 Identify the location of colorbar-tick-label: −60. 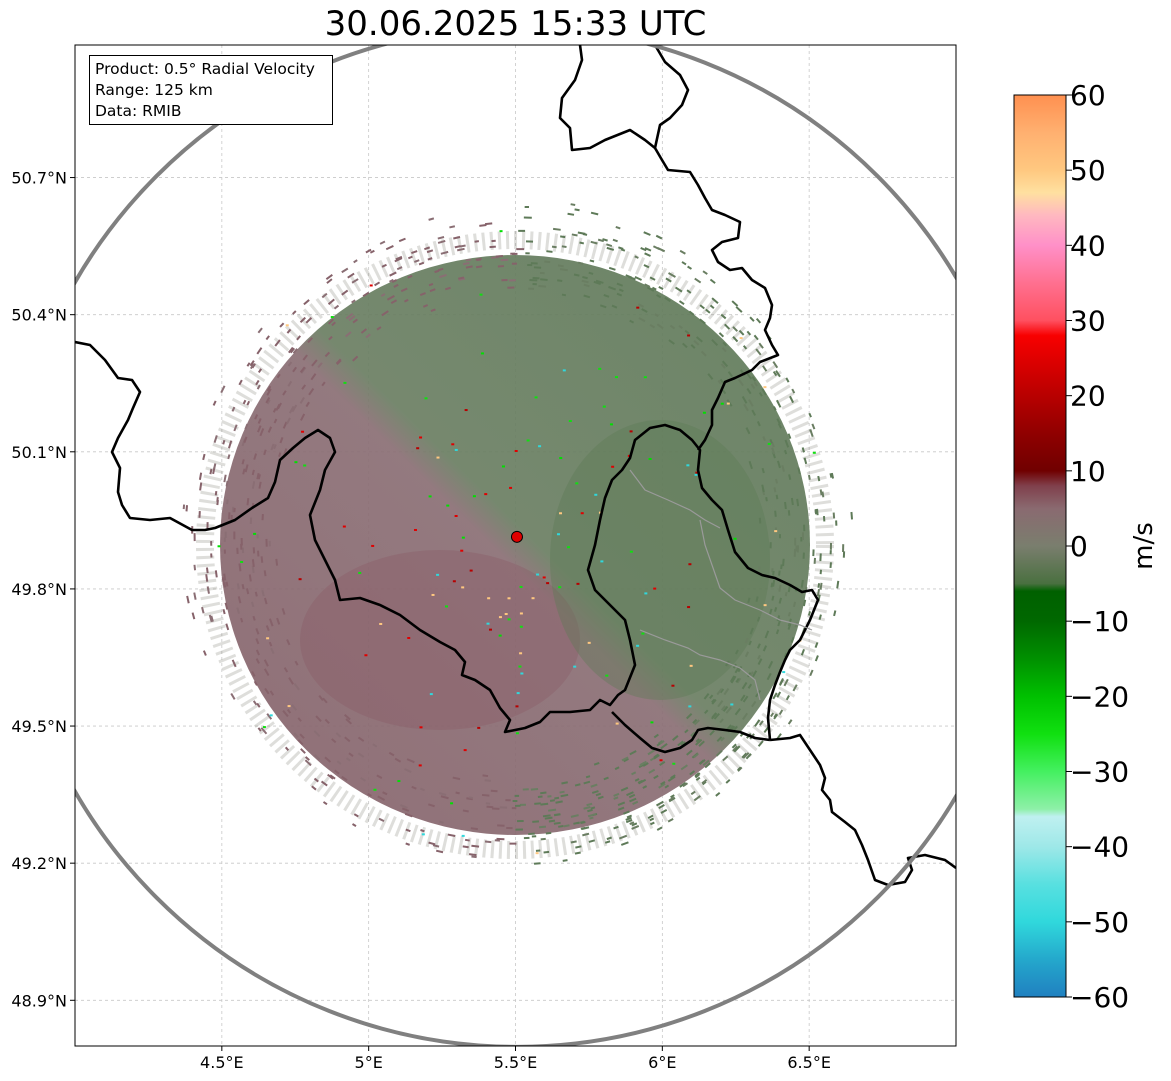
(1099, 997).